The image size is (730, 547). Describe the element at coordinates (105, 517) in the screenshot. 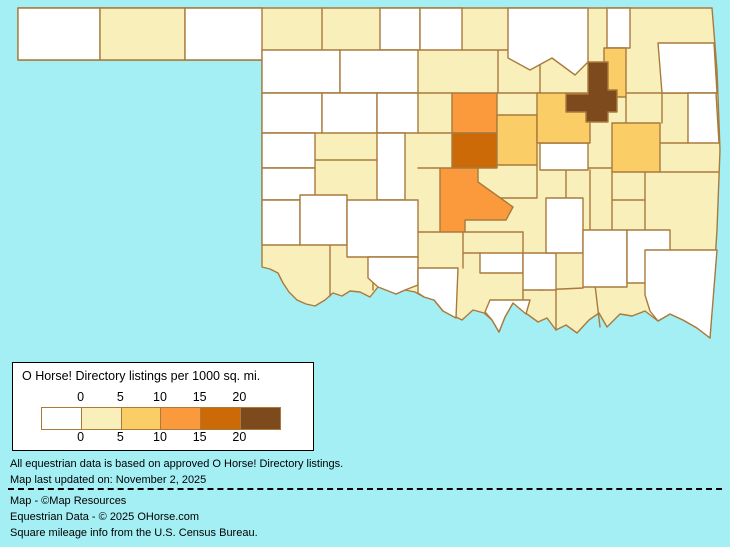

I see `footer-equestrian-credit: Equestrian Data - © 2025 OHorse.com` at that location.